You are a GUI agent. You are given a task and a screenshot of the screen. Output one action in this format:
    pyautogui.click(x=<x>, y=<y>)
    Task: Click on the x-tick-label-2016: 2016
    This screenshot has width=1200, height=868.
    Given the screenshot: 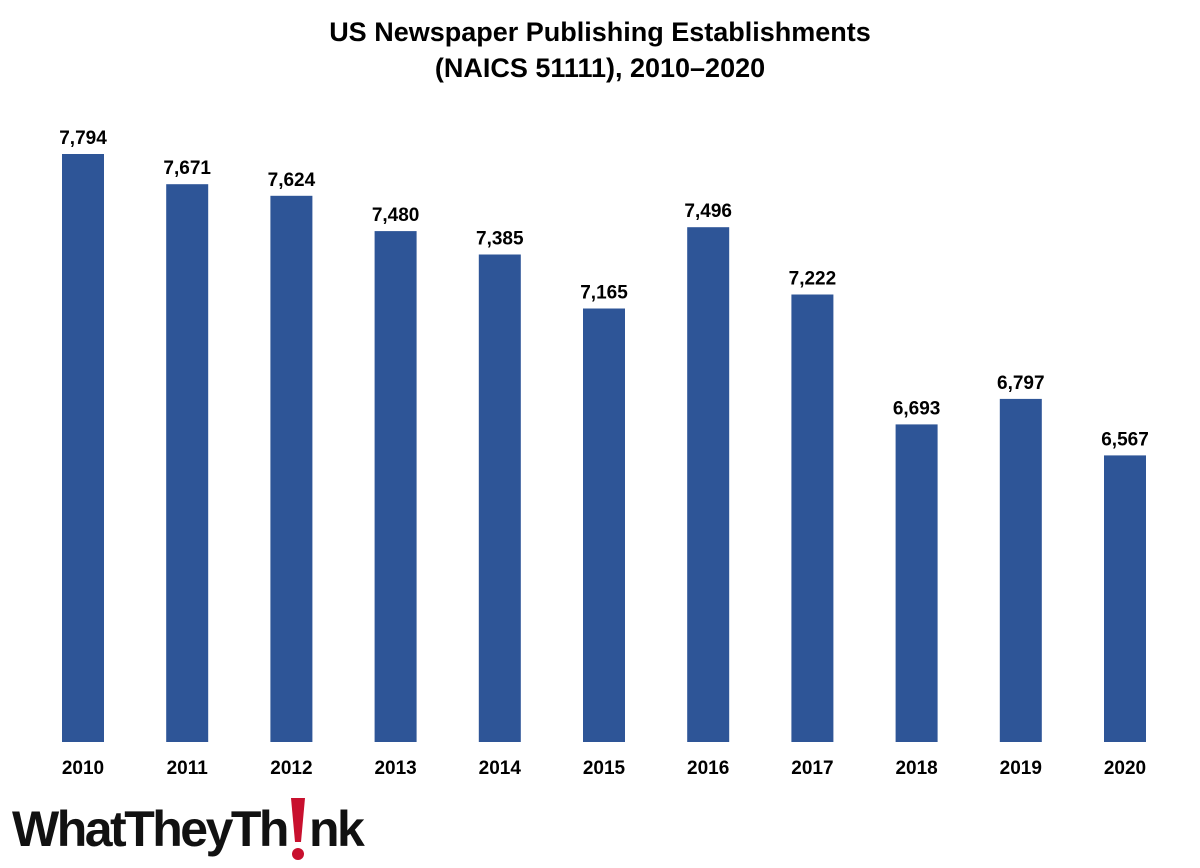 What is the action you would take?
    pyautogui.click(x=708, y=768)
    